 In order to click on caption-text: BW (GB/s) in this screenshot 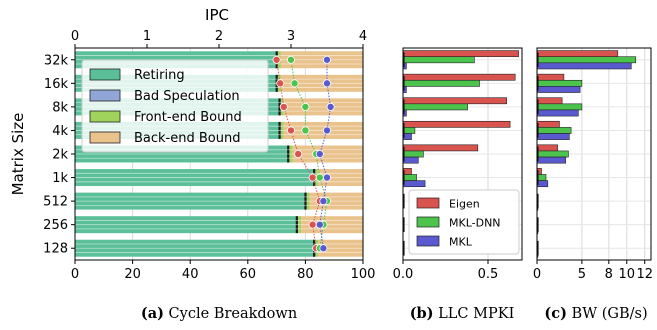, I will do `click(607, 314)`.